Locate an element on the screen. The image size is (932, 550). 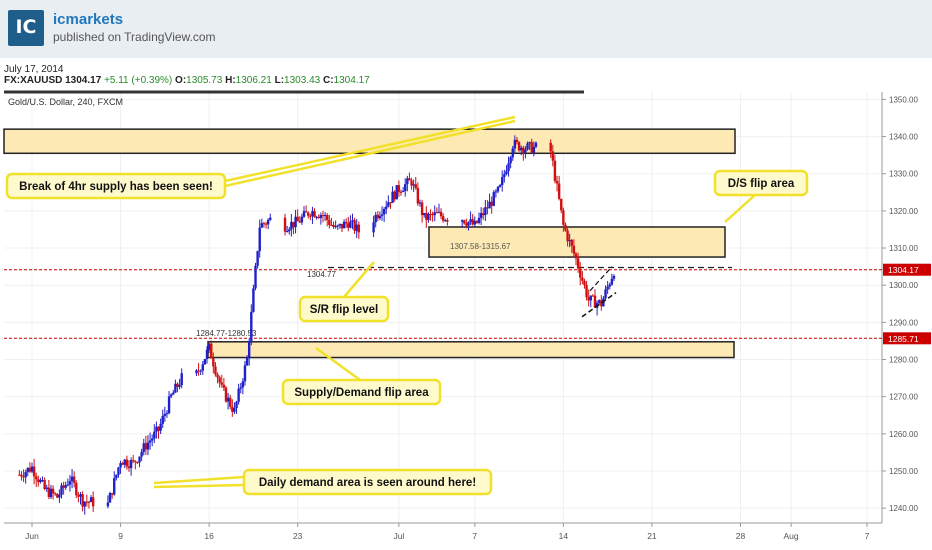
last-price-badge is located at coordinates (907, 269).